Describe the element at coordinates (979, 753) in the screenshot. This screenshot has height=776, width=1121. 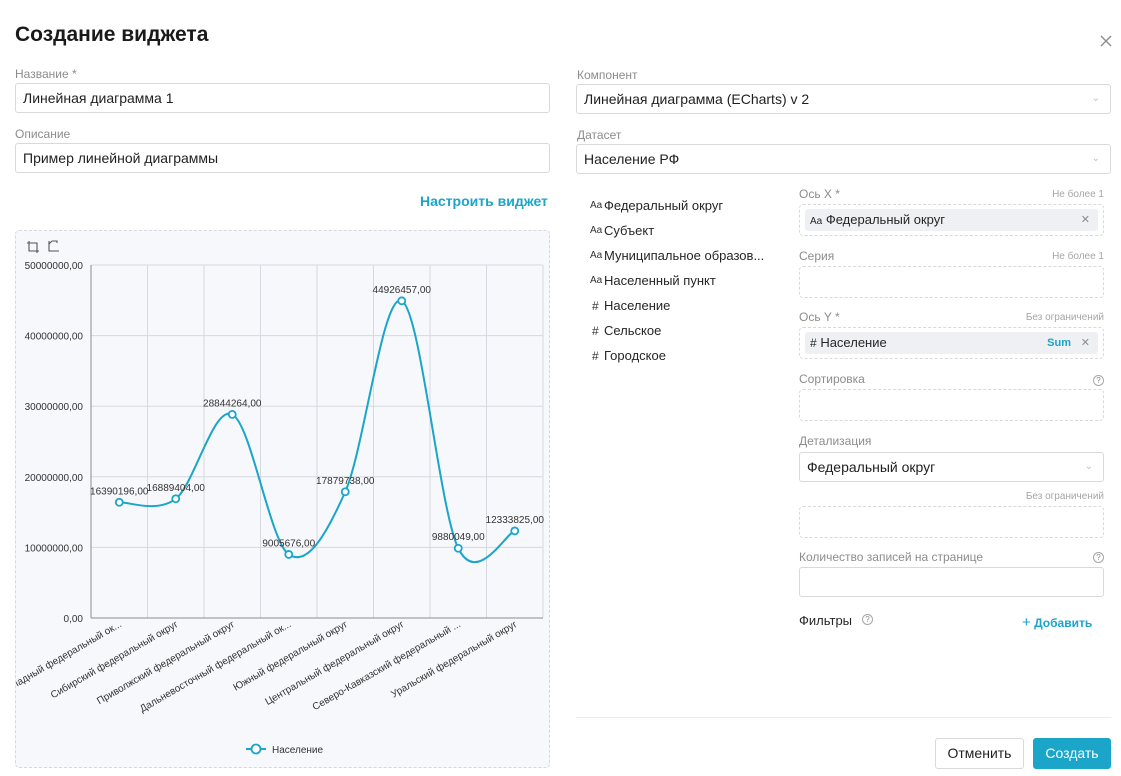
I see `cancel-button: Отменить` at that location.